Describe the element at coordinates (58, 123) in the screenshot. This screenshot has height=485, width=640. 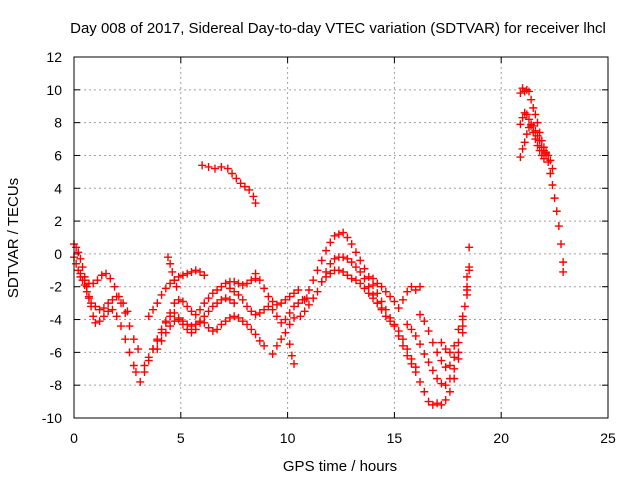
I see `y-tick-label: 8` at that location.